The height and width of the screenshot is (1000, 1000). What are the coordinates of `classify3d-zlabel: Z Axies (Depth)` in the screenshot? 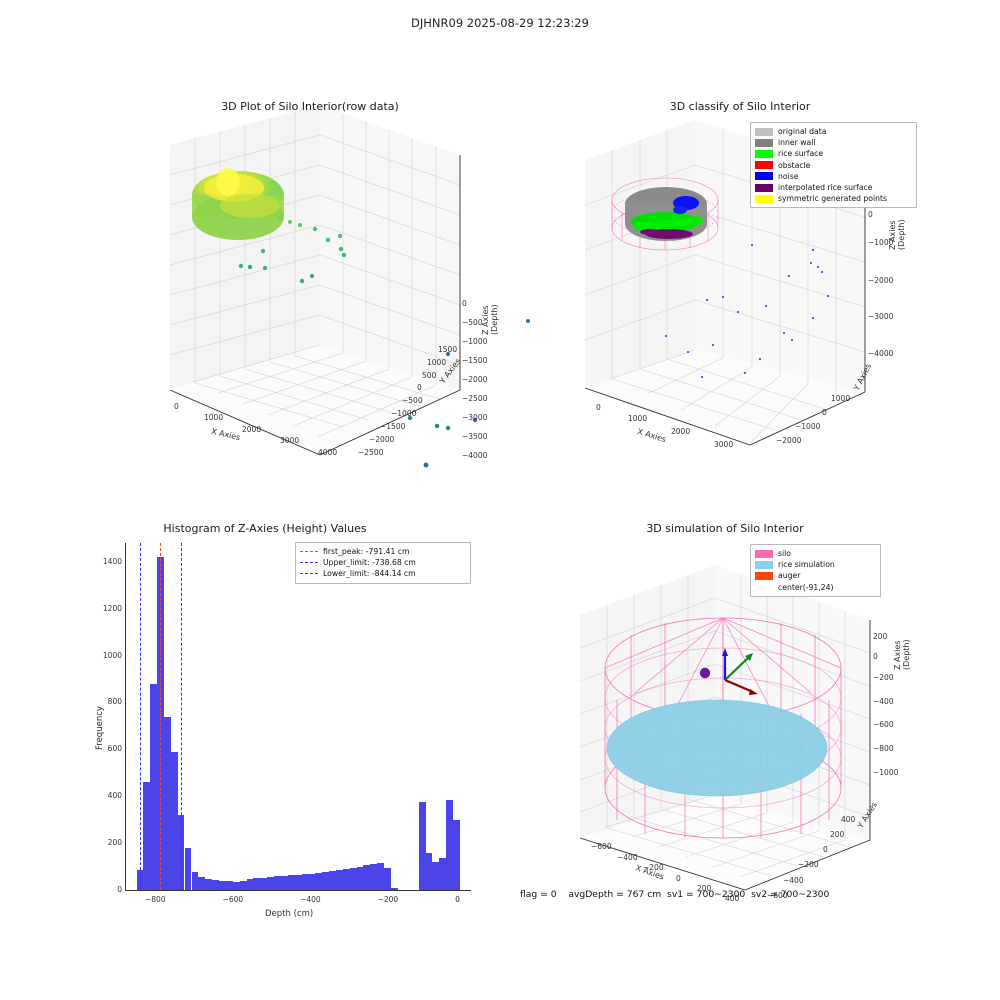 It's located at (897, 234).